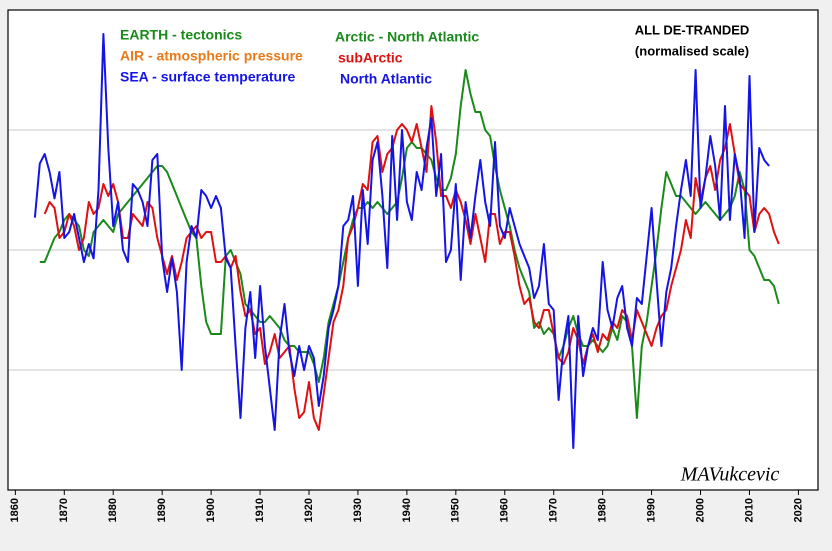  I want to click on region-label: Arctic - North Atlantic, so click(407, 37).